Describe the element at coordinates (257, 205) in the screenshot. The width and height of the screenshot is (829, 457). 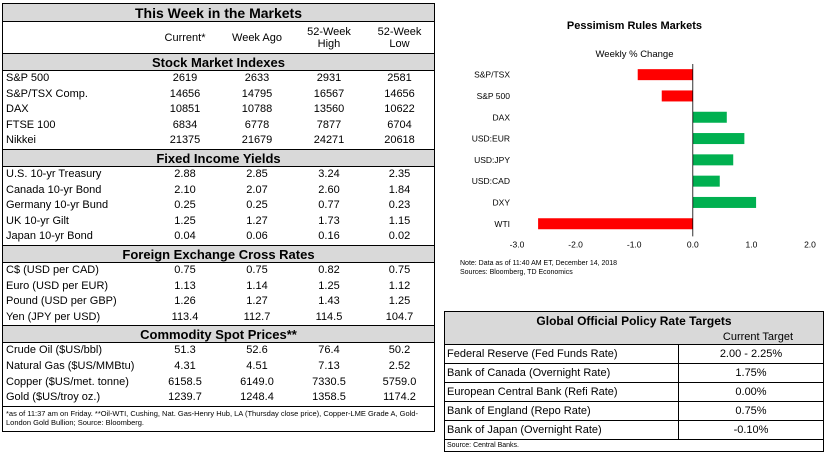
I see `row-value: 0.25` at that location.